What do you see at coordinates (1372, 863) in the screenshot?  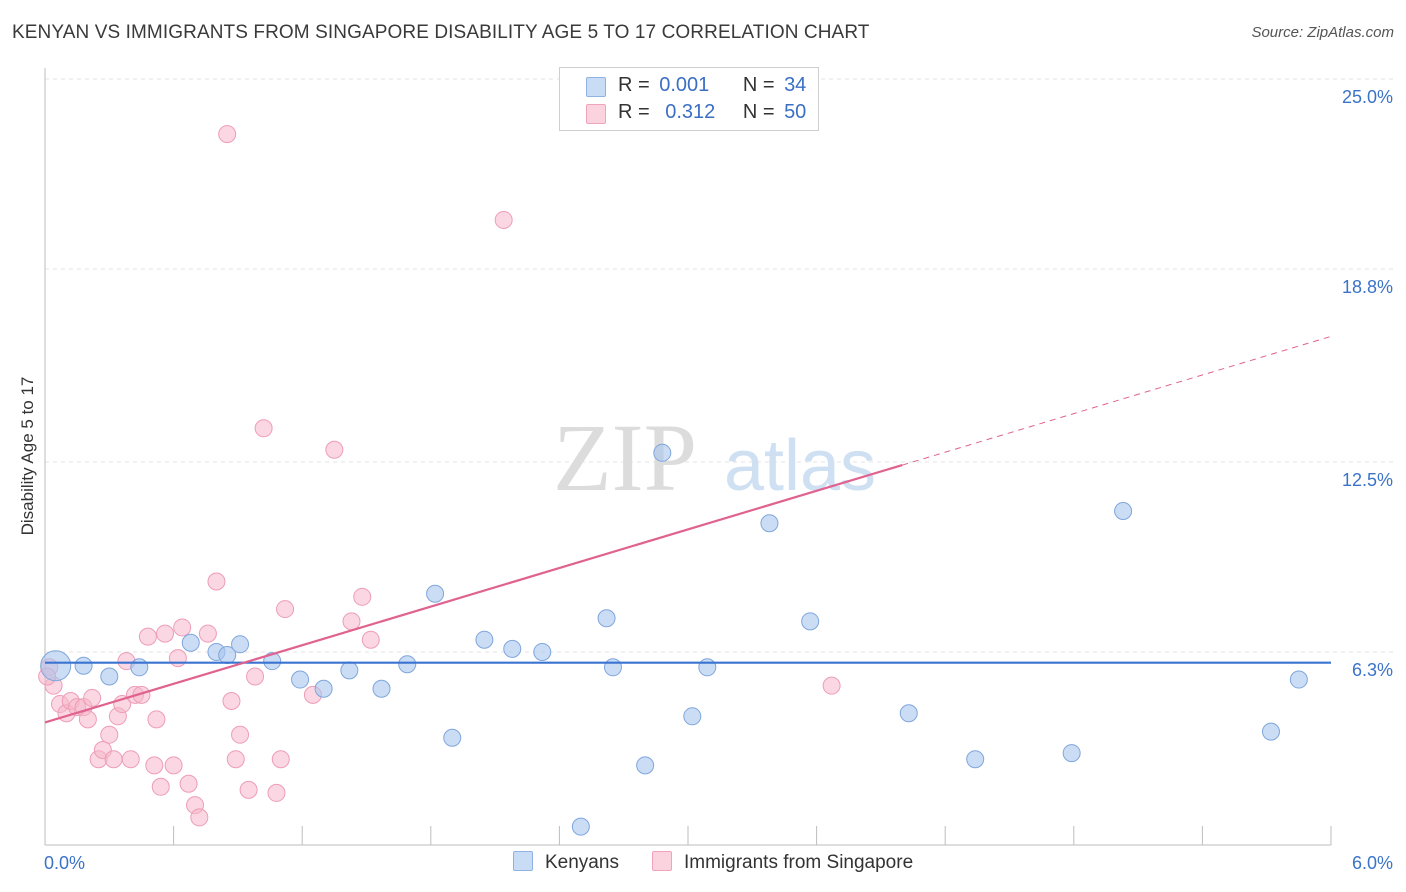 I see `x-tick-label-1: 6.0%` at bounding box center [1372, 863].